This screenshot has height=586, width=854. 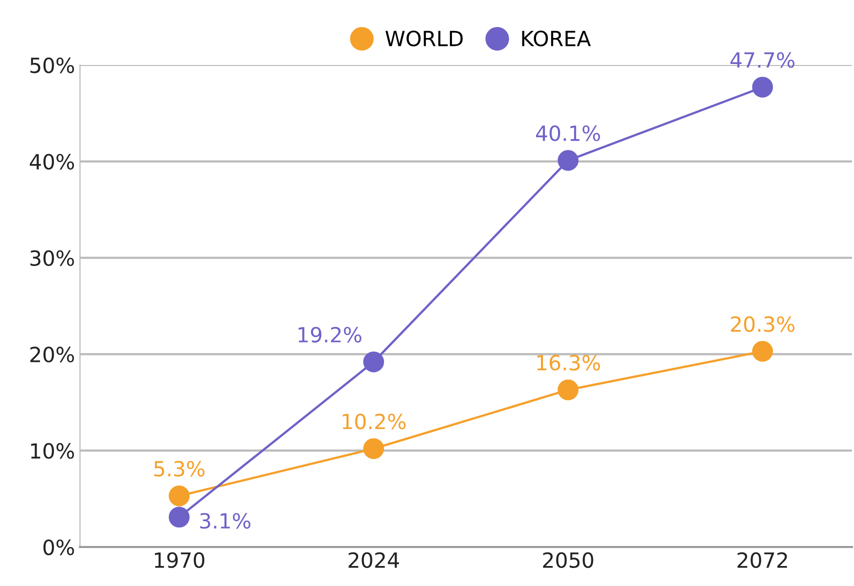 I want to click on x-tick-label: 2024, so click(x=373, y=560).